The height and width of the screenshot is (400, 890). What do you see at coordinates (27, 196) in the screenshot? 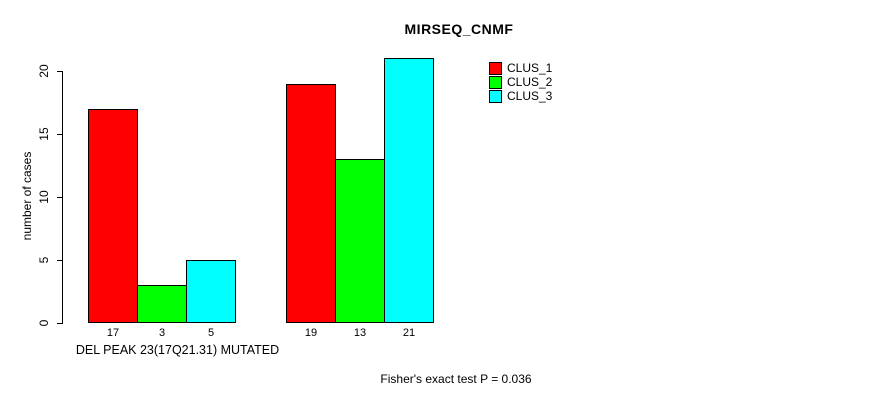
I see `y-axis-title: number of cases` at bounding box center [27, 196].